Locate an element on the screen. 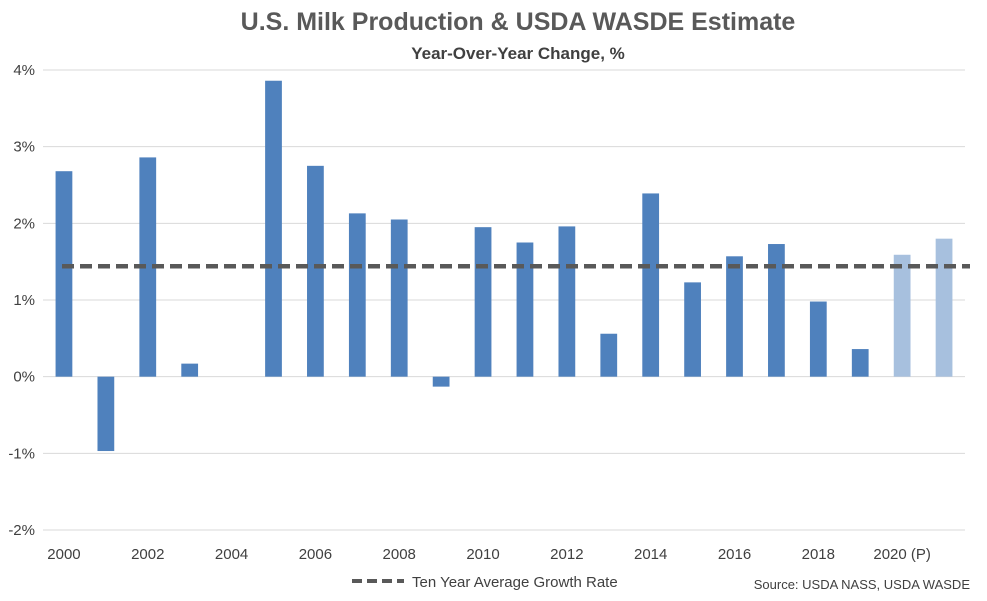 Image resolution: width=987 pixels, height=601 pixels. x-tick-label: 2010 is located at coordinates (482, 554).